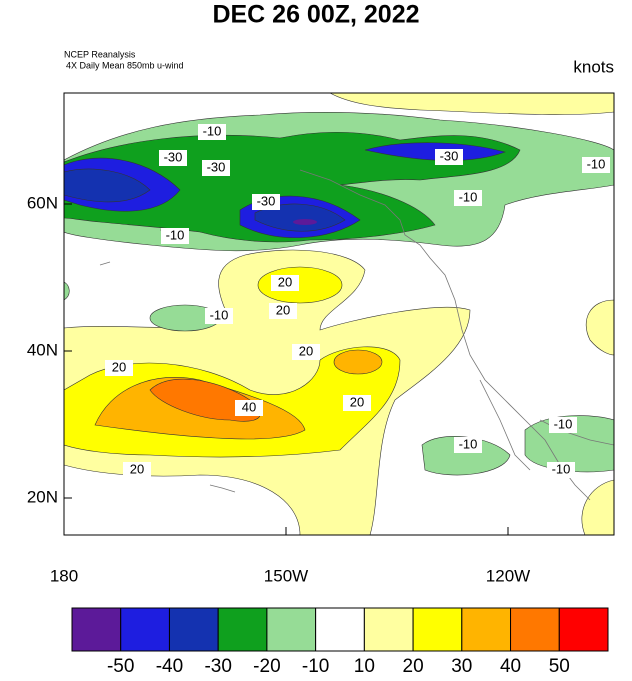 This screenshot has height=681, width=632. I want to click on colorbar-label: 40, so click(510, 666).